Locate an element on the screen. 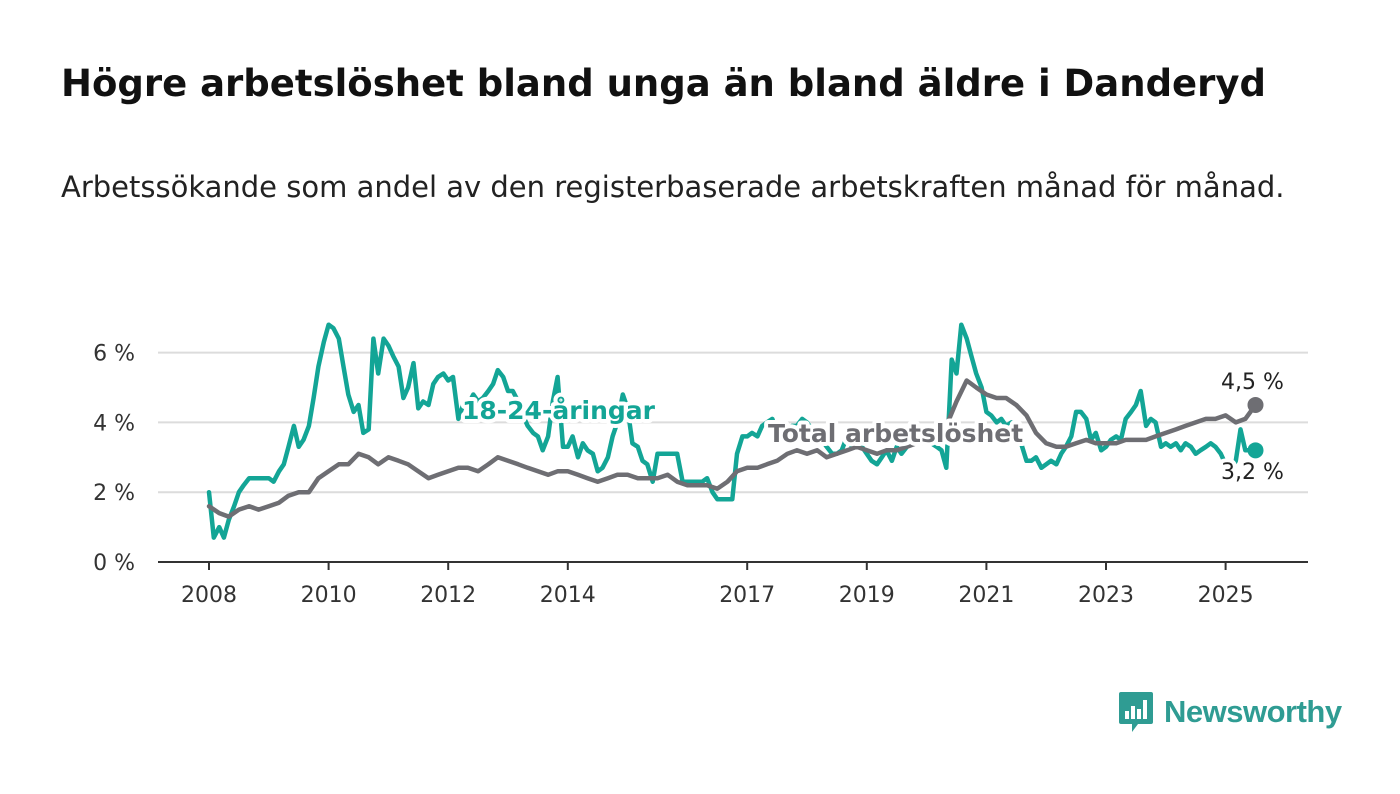 This screenshot has height=794, width=1400. end-label-total-text: 4,5 % is located at coordinates (1252, 382).